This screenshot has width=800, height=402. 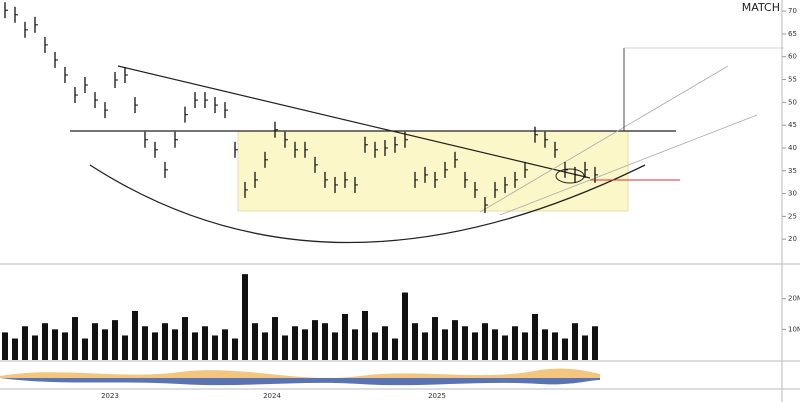 I want to click on y-tick-label: 55, so click(x=792, y=80).